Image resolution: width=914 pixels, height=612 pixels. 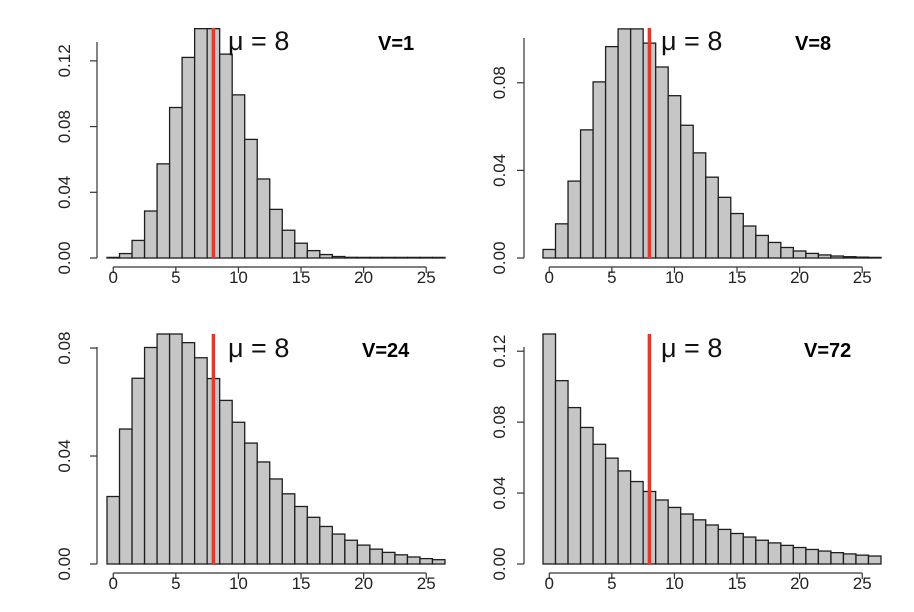 I want to click on panel-title: V=8, so click(x=813, y=44).